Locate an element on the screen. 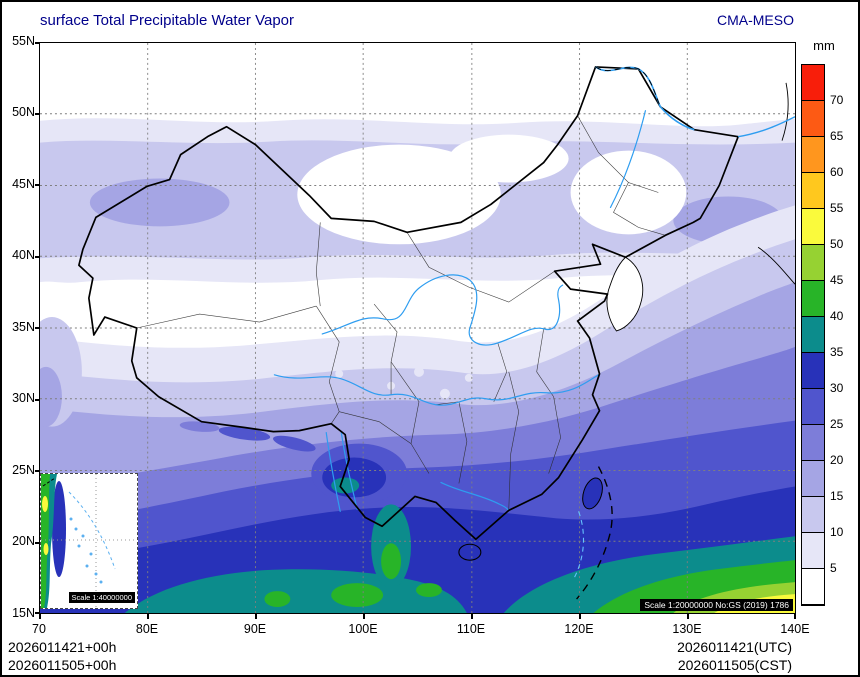  lat-label: 45N is located at coordinates (23, 184).